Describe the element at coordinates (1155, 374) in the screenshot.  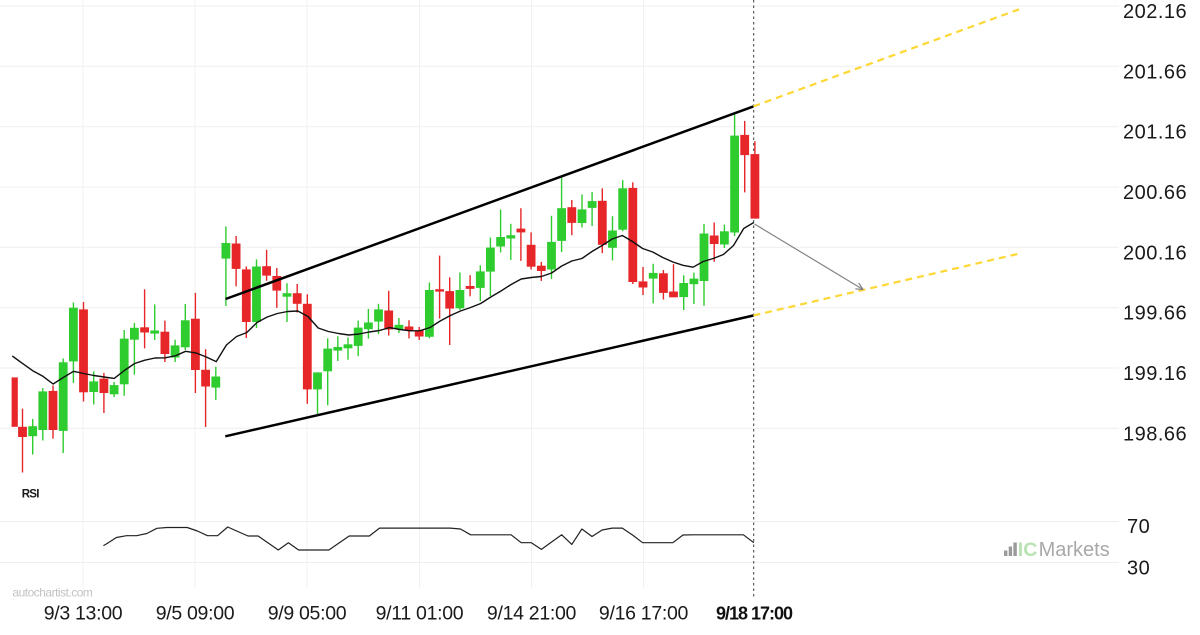
I see `svg-text: 199.16` at that location.